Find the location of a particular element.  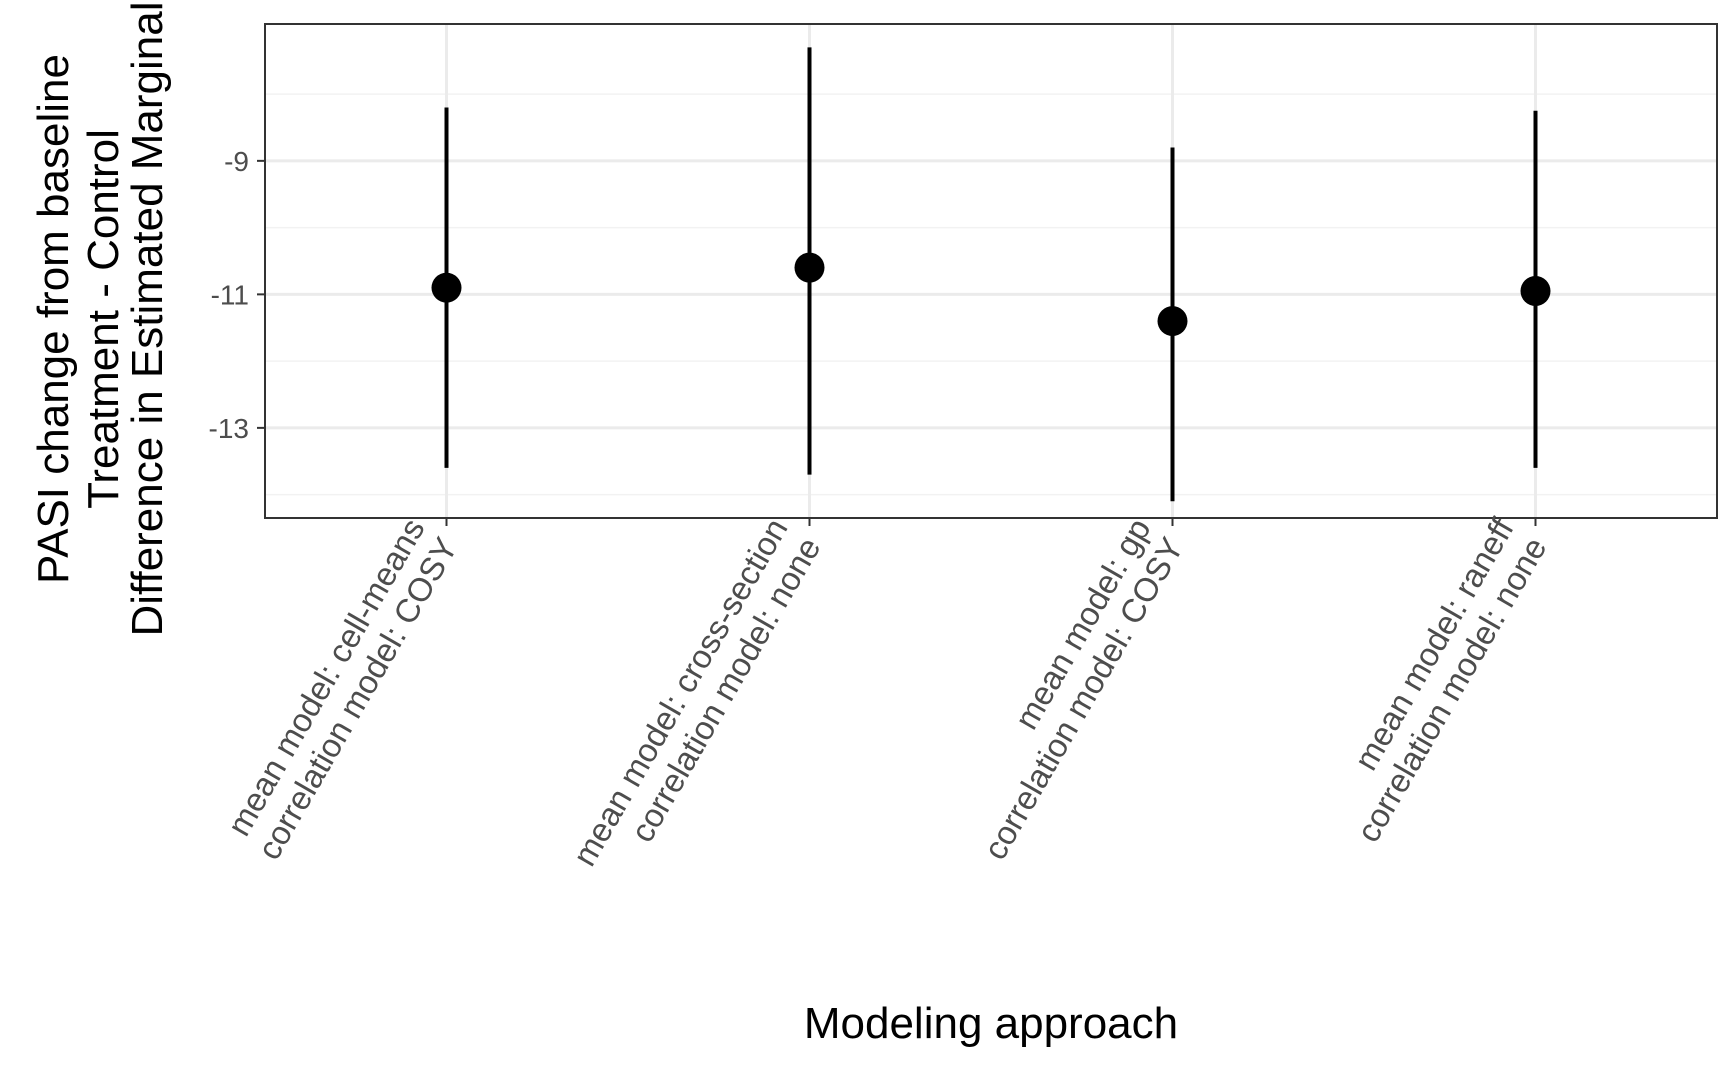

y-tick-label: -11 is located at coordinates (230, 294).